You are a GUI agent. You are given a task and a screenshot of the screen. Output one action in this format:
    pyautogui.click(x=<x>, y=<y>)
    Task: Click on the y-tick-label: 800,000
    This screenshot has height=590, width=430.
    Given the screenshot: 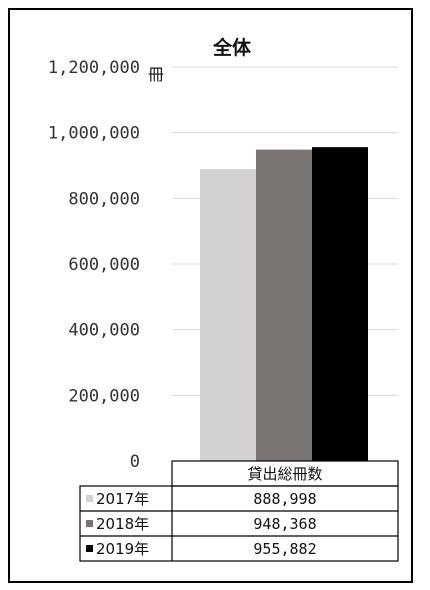 What is the action you would take?
    pyautogui.click(x=104, y=199)
    